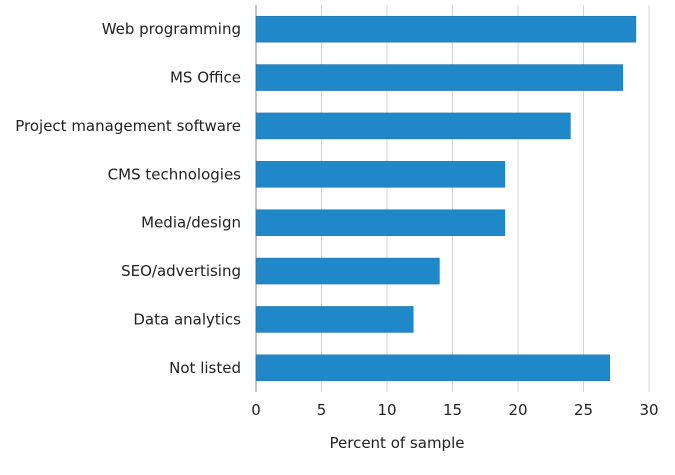 This screenshot has width=675, height=475. What do you see at coordinates (175, 174) in the screenshot?
I see `y-category-label: CMS technologies` at bounding box center [175, 174].